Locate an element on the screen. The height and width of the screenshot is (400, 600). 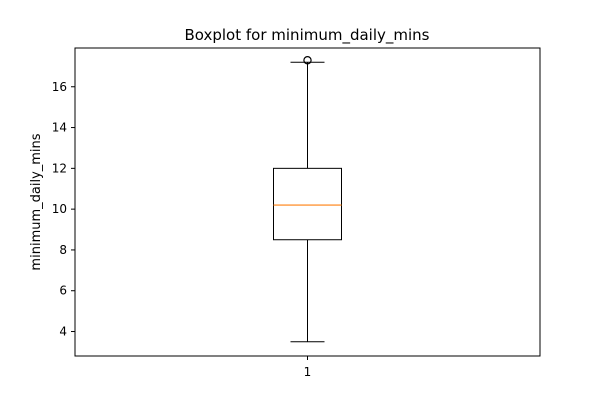
y-tick-label: 10 is located at coordinates (59, 209).